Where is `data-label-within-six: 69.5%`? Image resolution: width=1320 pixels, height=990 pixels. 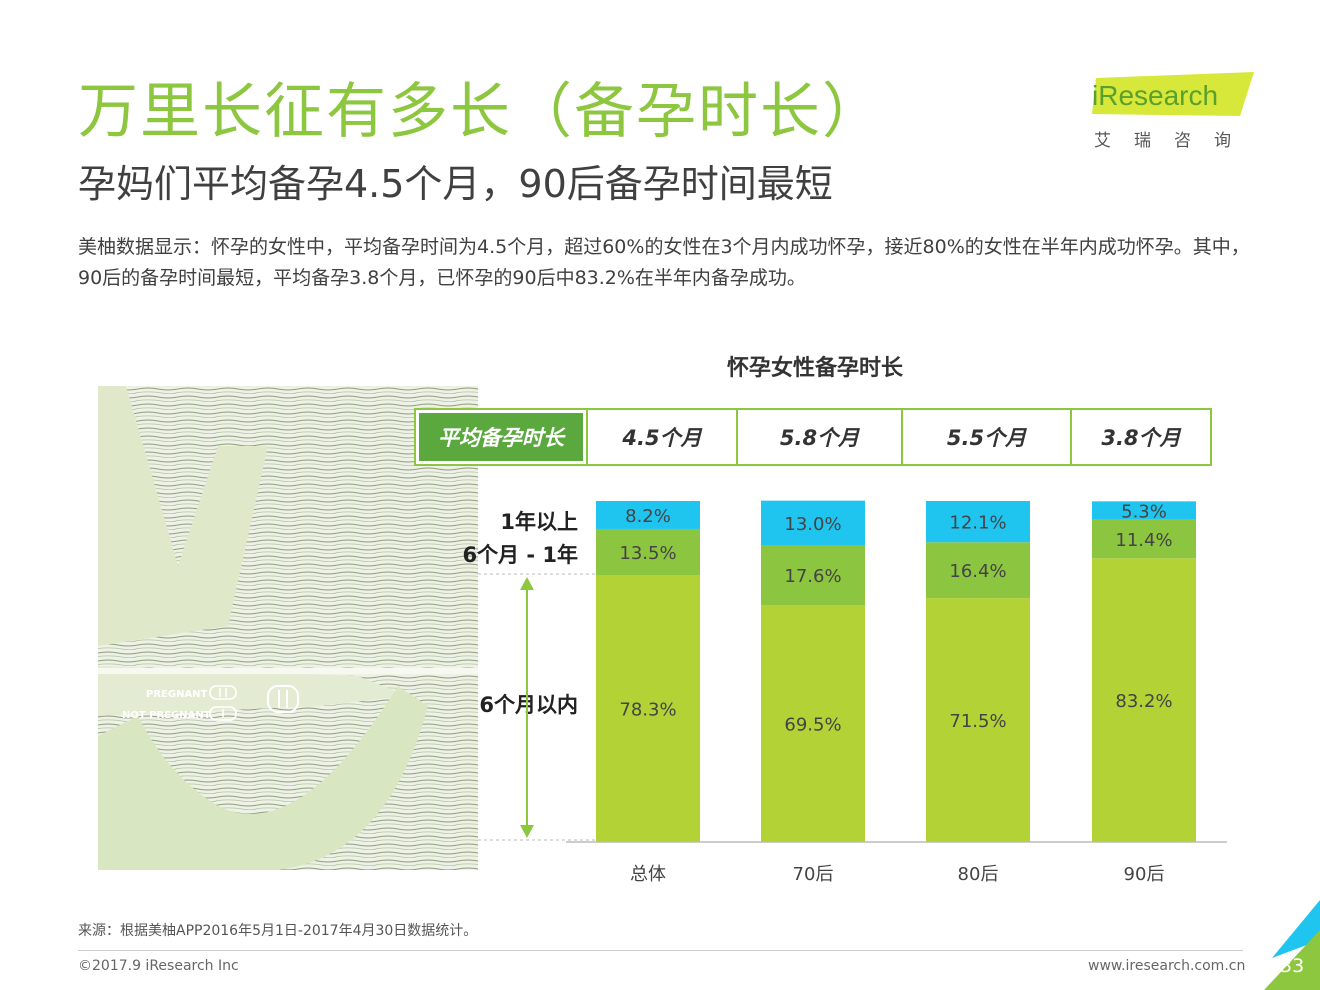 data-label-within-six: 69.5% is located at coordinates (812, 725).